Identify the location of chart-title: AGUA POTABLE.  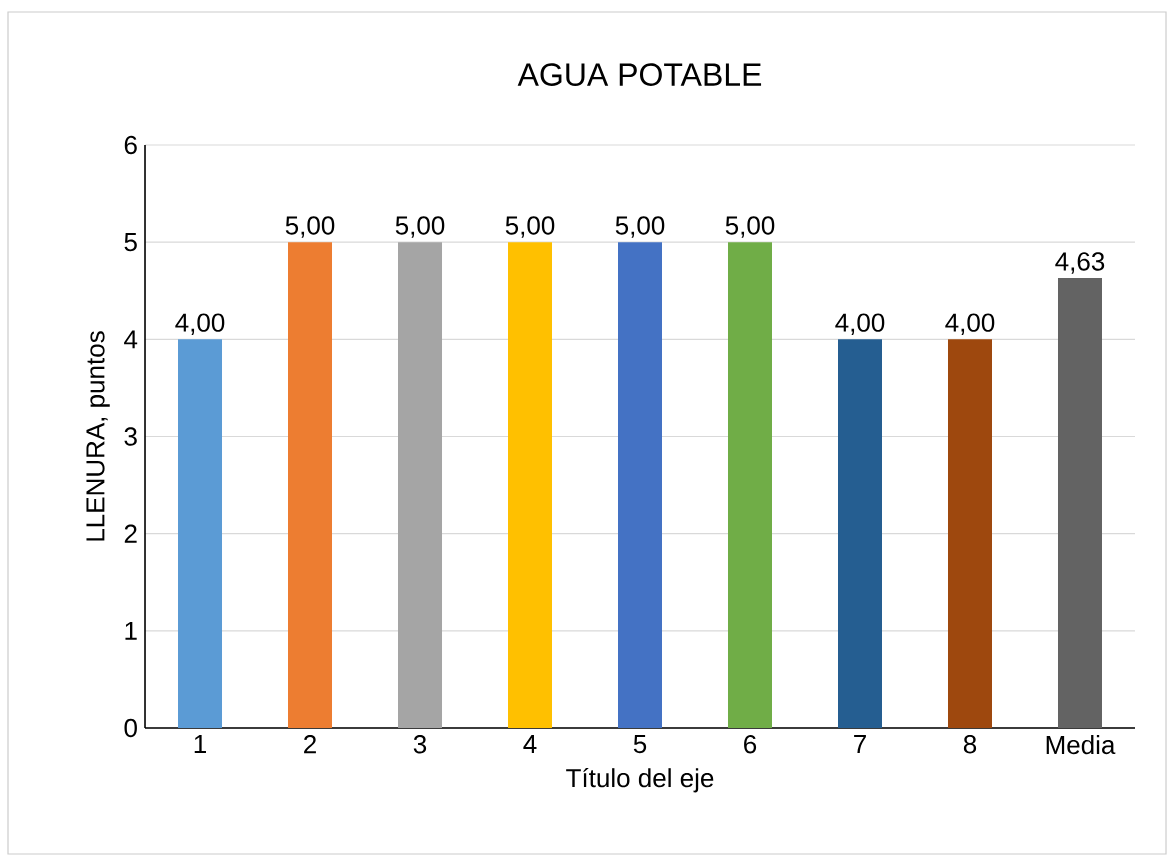
(639, 74).